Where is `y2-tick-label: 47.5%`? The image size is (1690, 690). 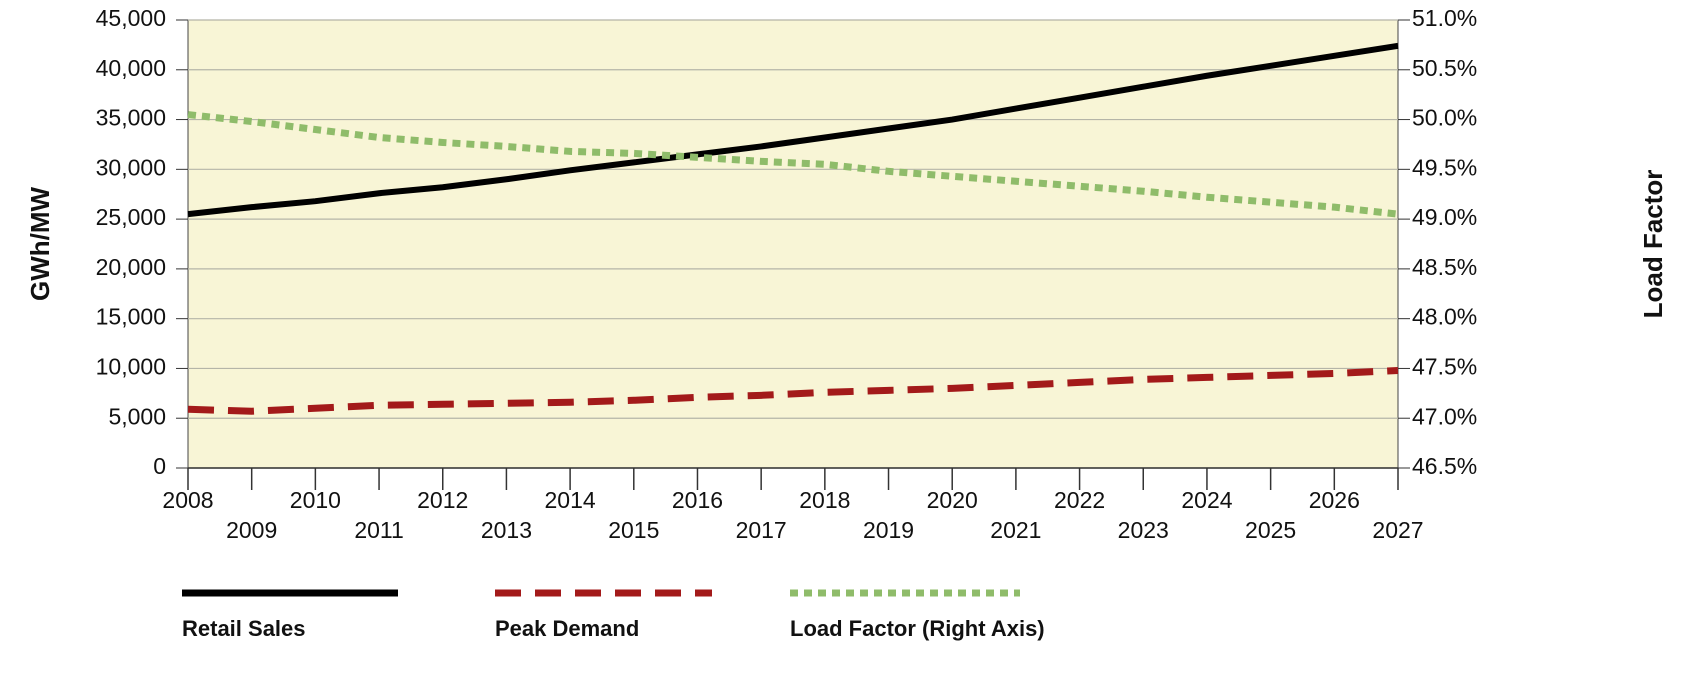
y2-tick-label: 47.5% is located at coordinates (1444, 367).